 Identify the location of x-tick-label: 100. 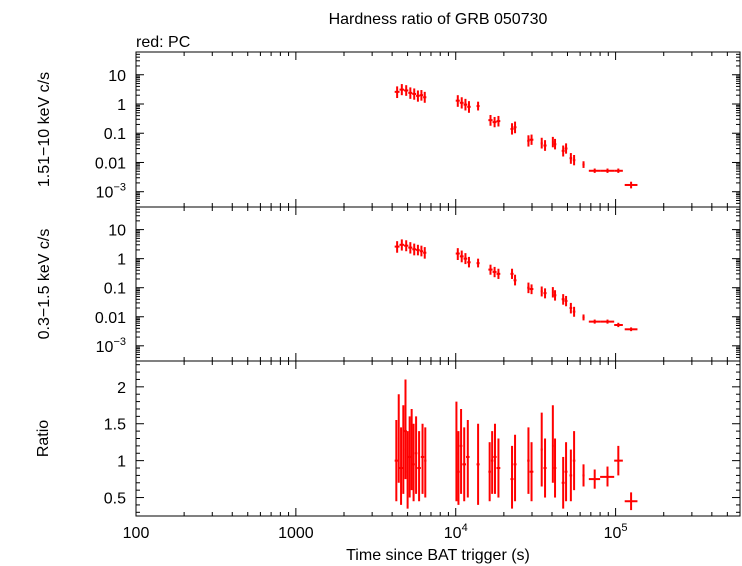
(136, 533).